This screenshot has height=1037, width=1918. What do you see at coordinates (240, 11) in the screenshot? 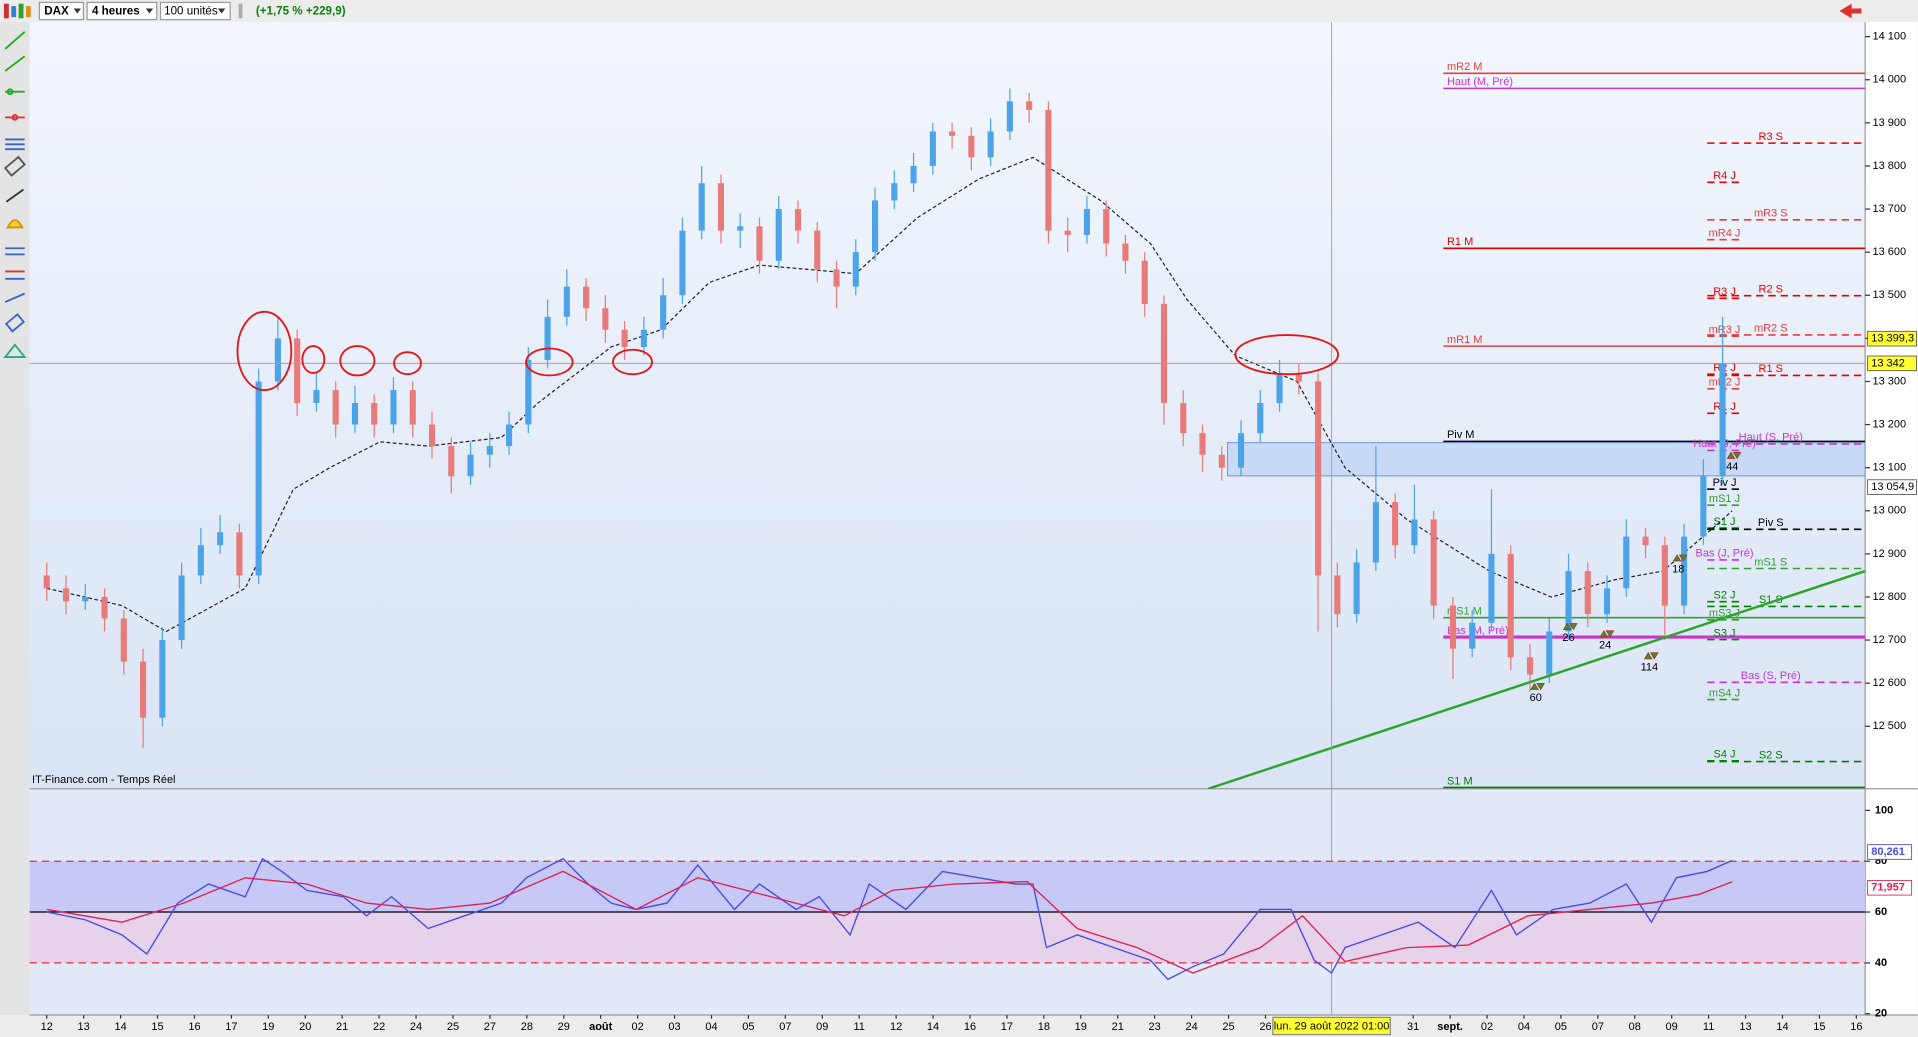
I see `separator` at bounding box center [240, 11].